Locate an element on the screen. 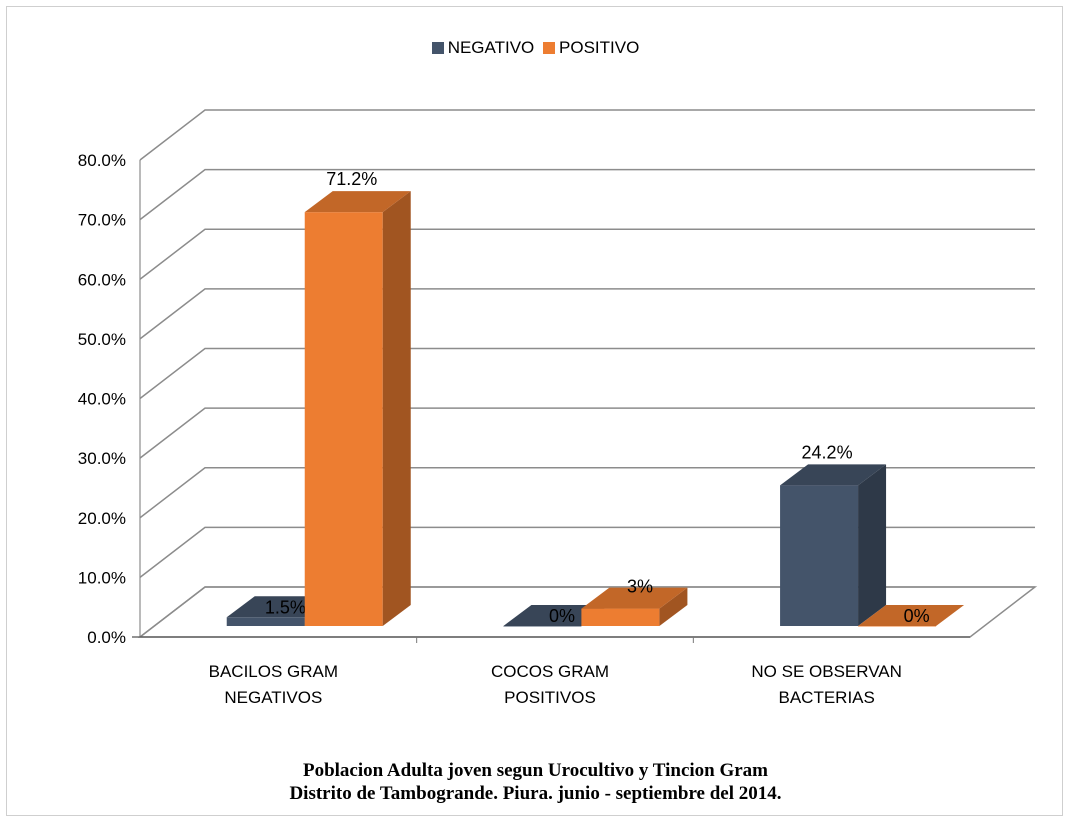 The width and height of the screenshot is (1071, 823). y-tick-label: 20.0% is located at coordinates (102, 518).